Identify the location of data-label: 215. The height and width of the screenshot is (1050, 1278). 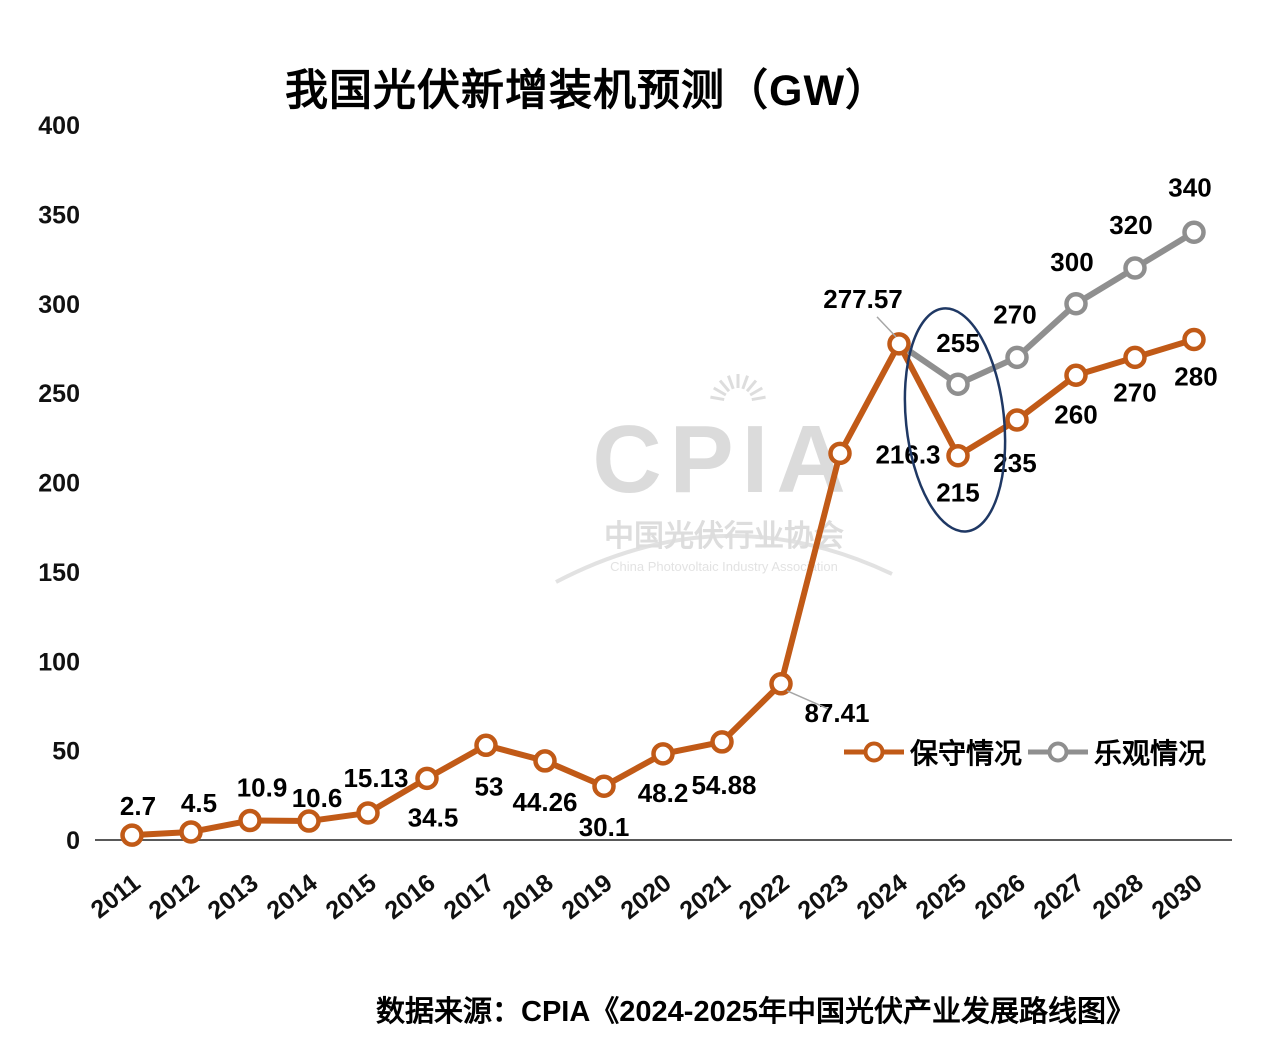
(957, 493).